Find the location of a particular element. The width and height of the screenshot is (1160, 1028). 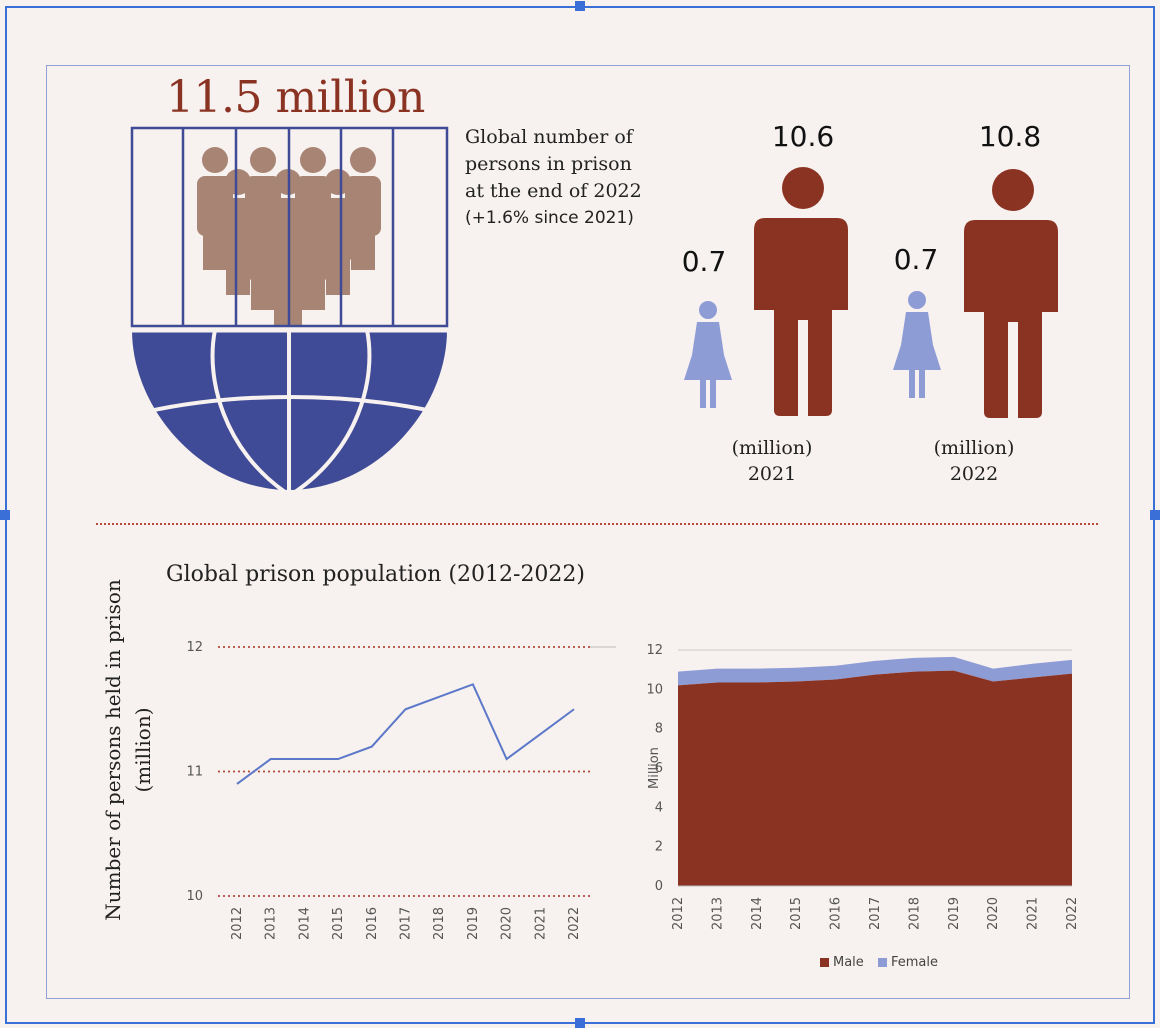

prison-globe-illustration is located at coordinates (289, 310).